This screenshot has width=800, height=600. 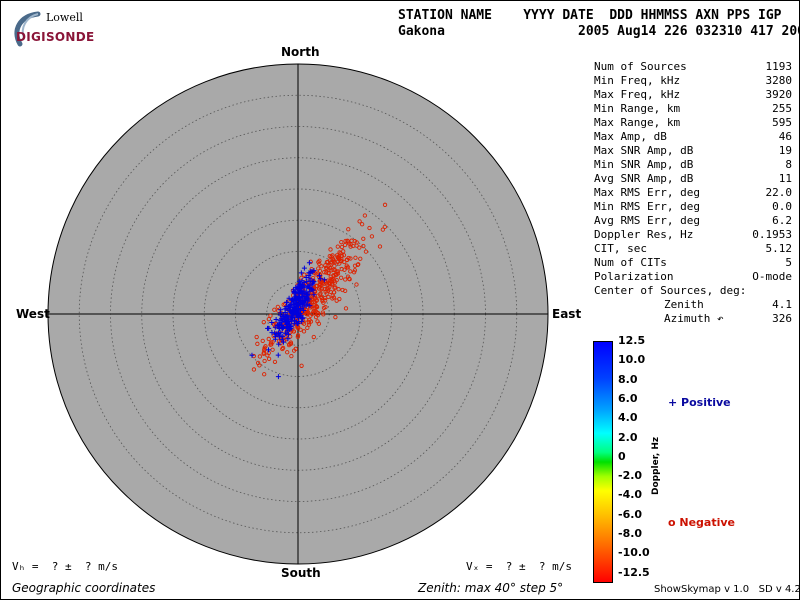 What do you see at coordinates (788, 164) in the screenshot?
I see `stat-value: 8` at bounding box center [788, 164].